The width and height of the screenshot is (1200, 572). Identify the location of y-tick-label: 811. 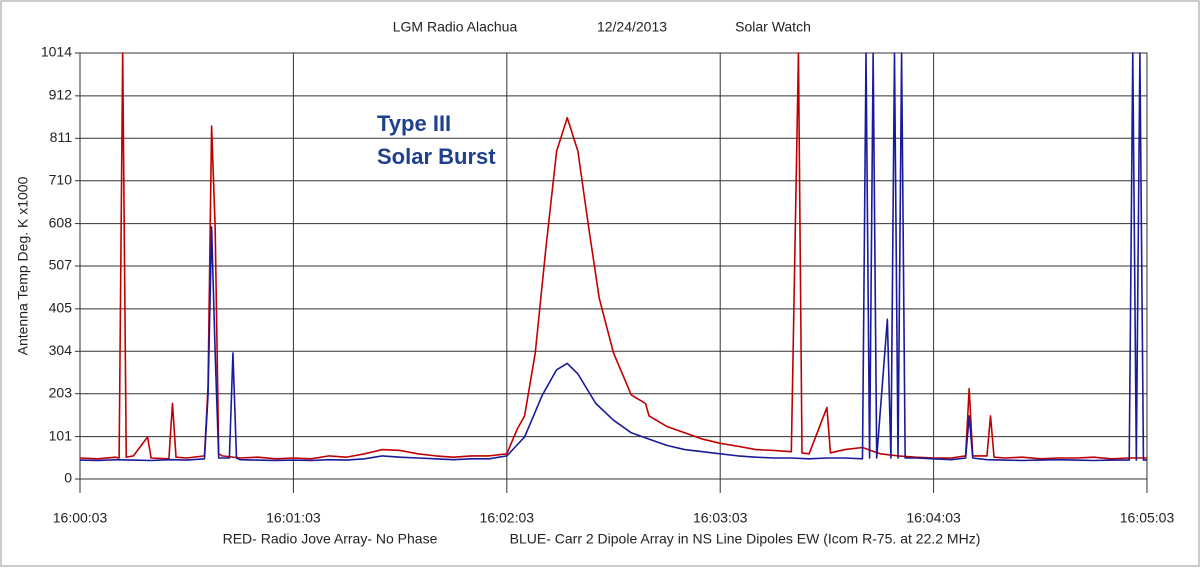
(61, 137).